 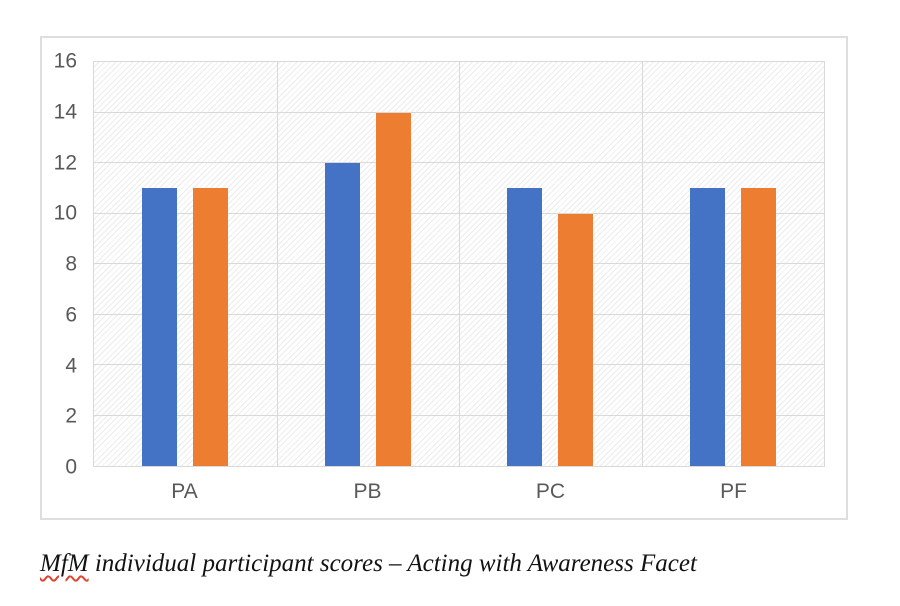 I want to click on caption-misspelled-word: MfM, so click(x=64, y=563).